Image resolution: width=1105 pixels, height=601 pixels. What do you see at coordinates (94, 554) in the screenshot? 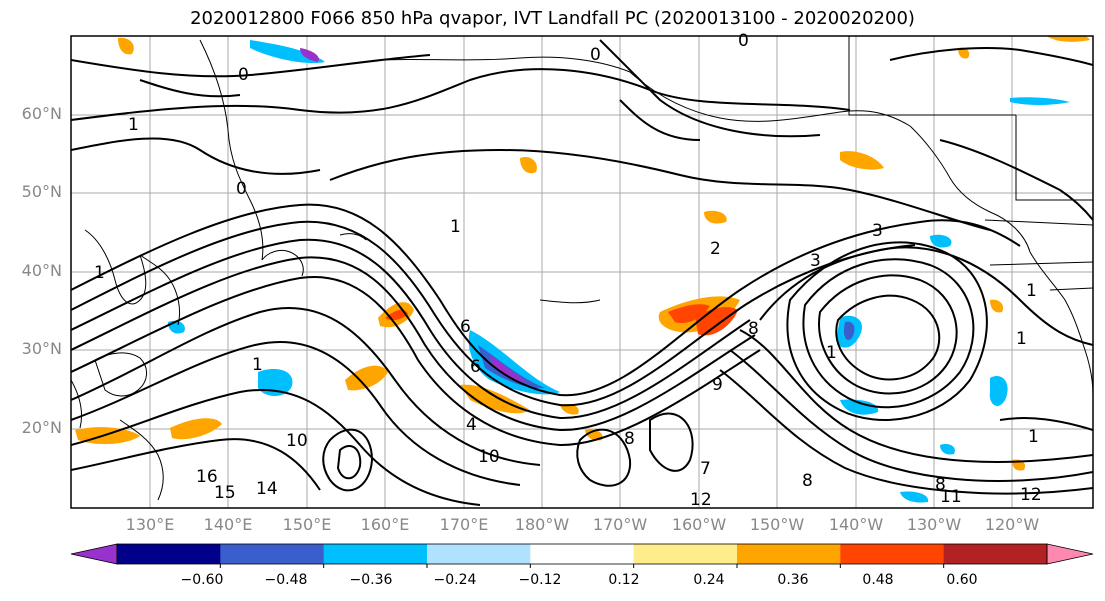
I see `colorbar-arrow-low` at bounding box center [94, 554].